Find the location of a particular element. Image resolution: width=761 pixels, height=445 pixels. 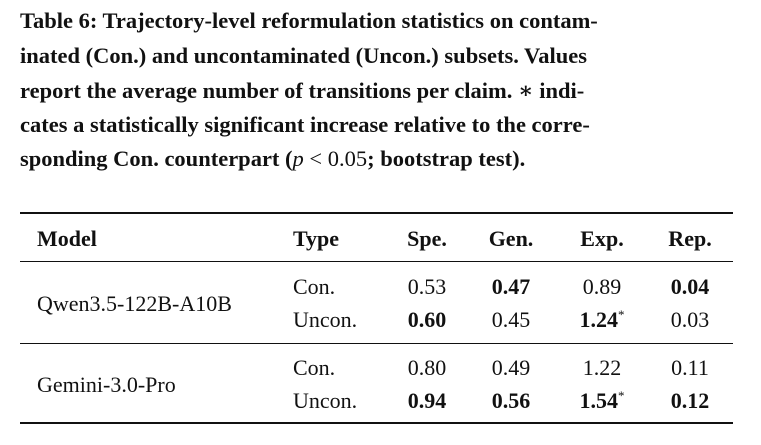

value-text: 0.47 is located at coordinates (511, 286).